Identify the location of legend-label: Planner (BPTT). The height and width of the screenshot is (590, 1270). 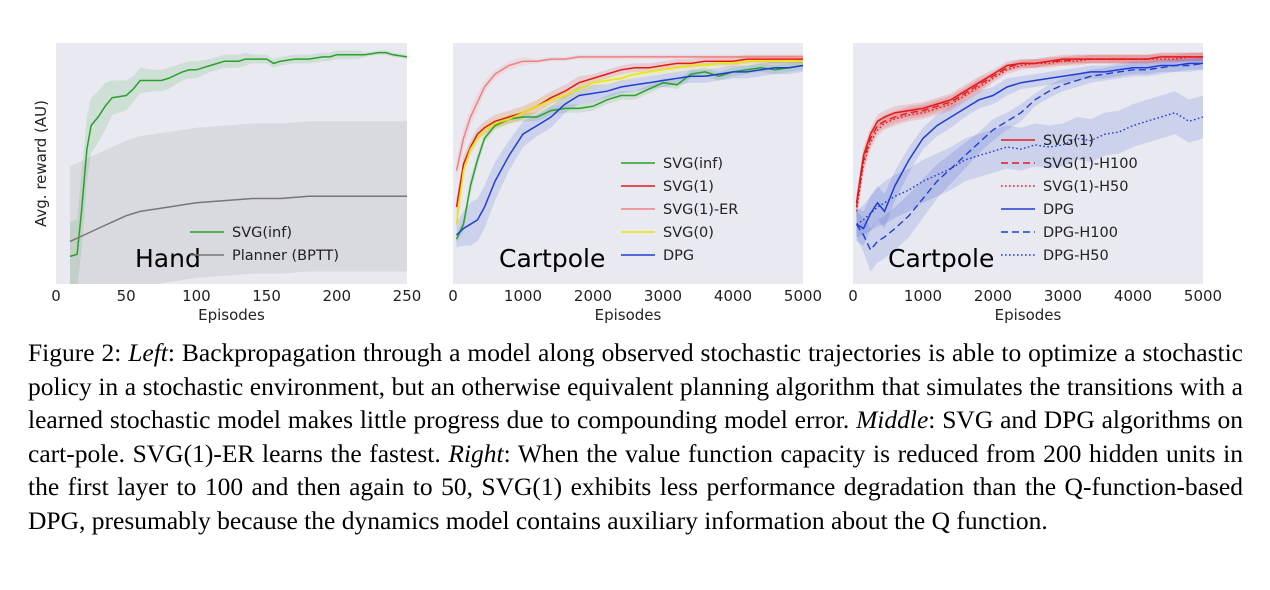
(285, 256).